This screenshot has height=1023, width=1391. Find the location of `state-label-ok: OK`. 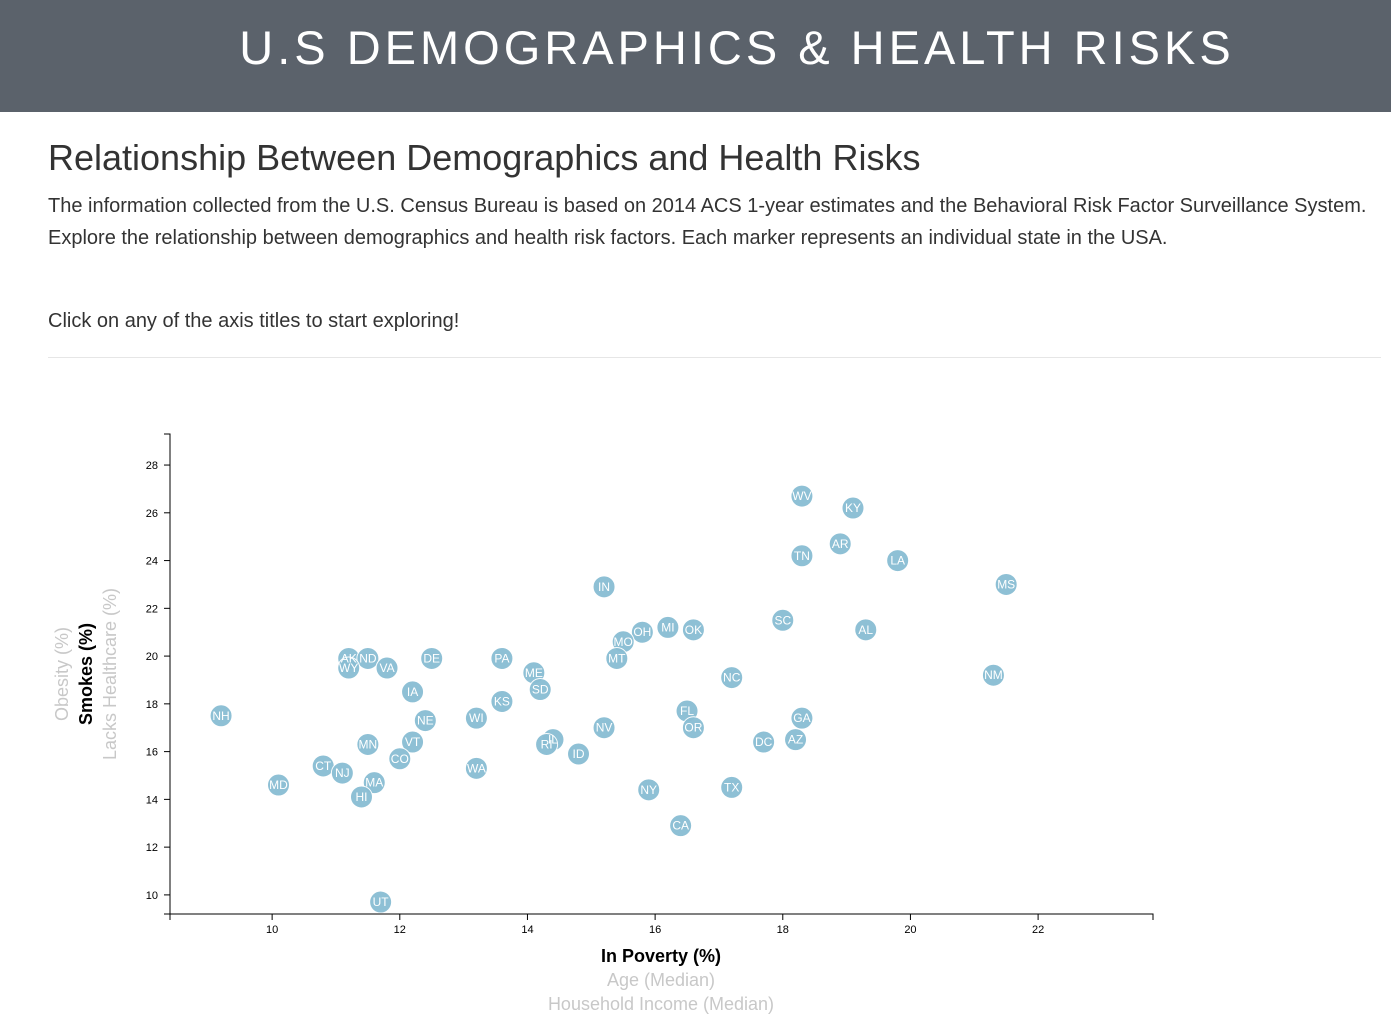

state-label-ok: OK is located at coordinates (693, 630).